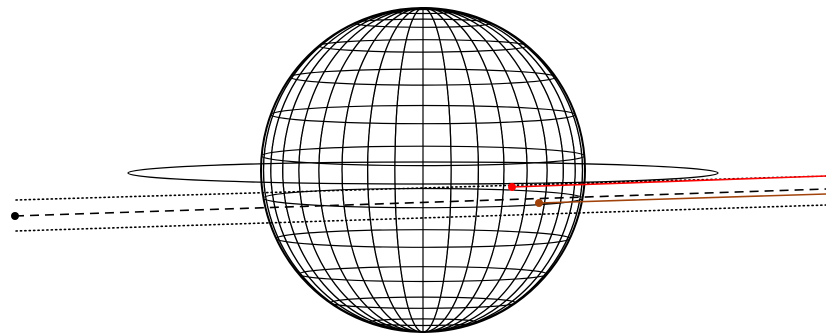 The width and height of the screenshot is (826, 333). I want to click on red-ray, so click(668, 181).